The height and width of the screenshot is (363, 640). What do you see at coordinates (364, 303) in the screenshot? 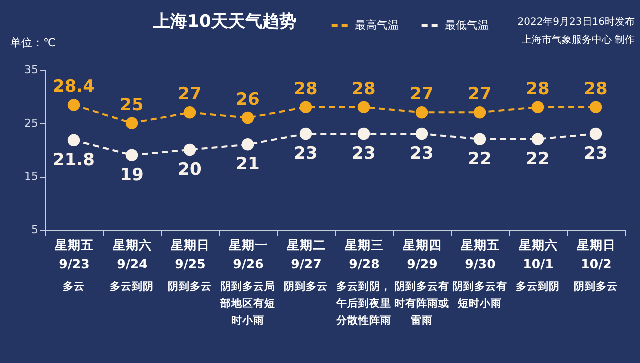
I see `text: 多云到阴，午后到夜里分散性阵雨` at bounding box center [364, 303].